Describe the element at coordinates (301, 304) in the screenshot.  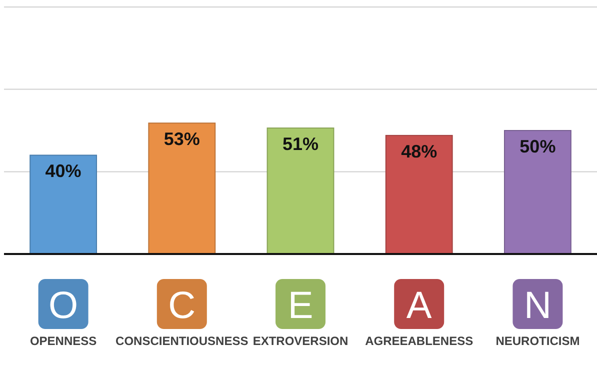
I see `letter-tile-icon: E` at that location.